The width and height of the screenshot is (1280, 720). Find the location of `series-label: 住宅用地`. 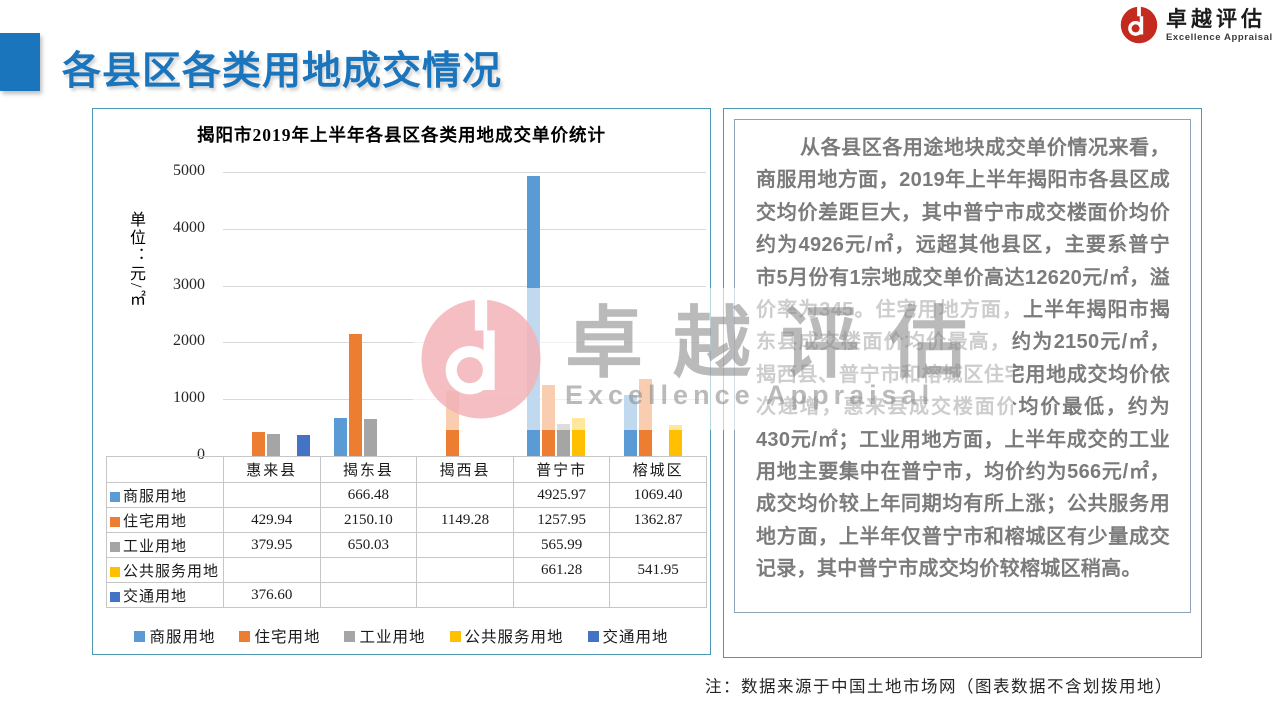

series-label: 住宅用地 is located at coordinates (165, 520).